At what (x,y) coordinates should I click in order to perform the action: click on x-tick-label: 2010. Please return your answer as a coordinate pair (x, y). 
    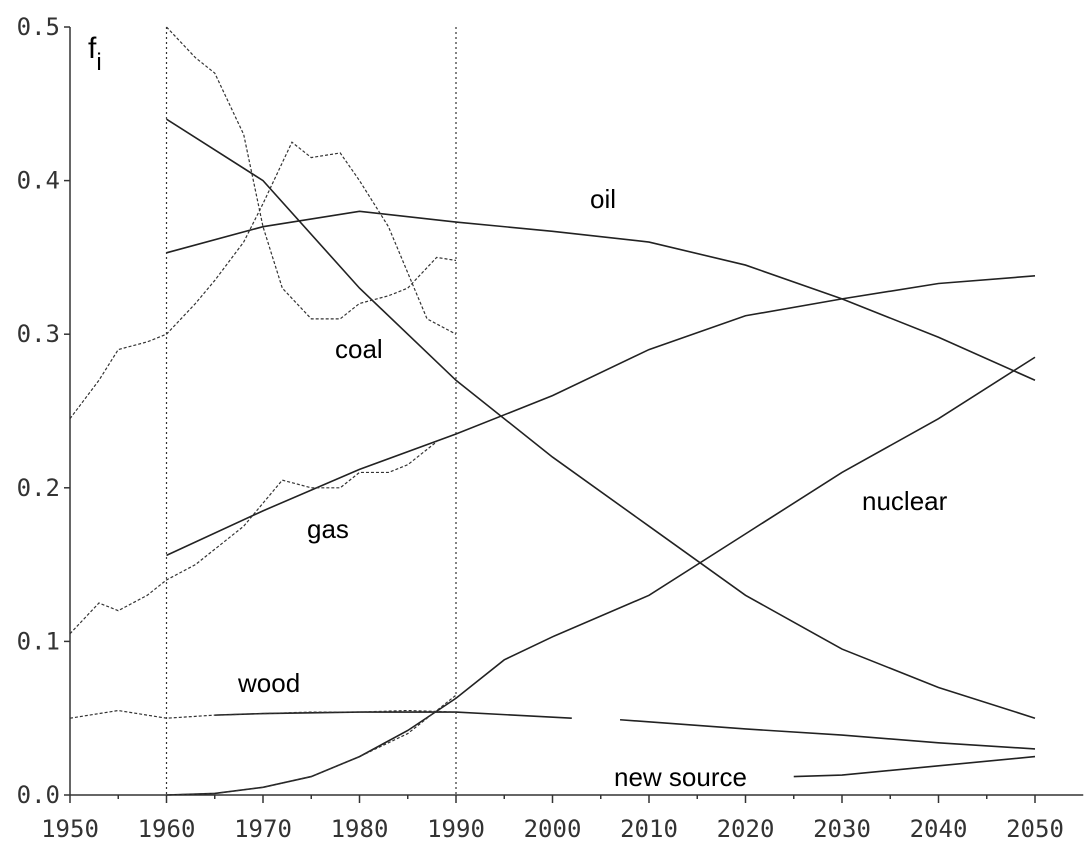
    Looking at the image, I should click on (649, 829).